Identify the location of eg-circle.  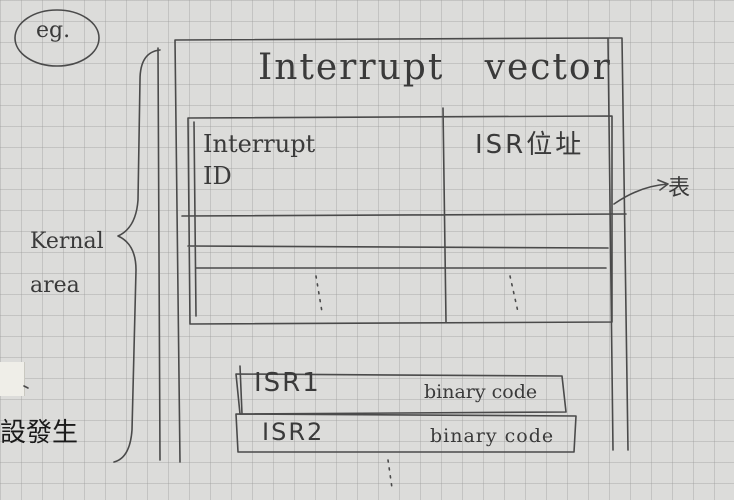
(57, 38).